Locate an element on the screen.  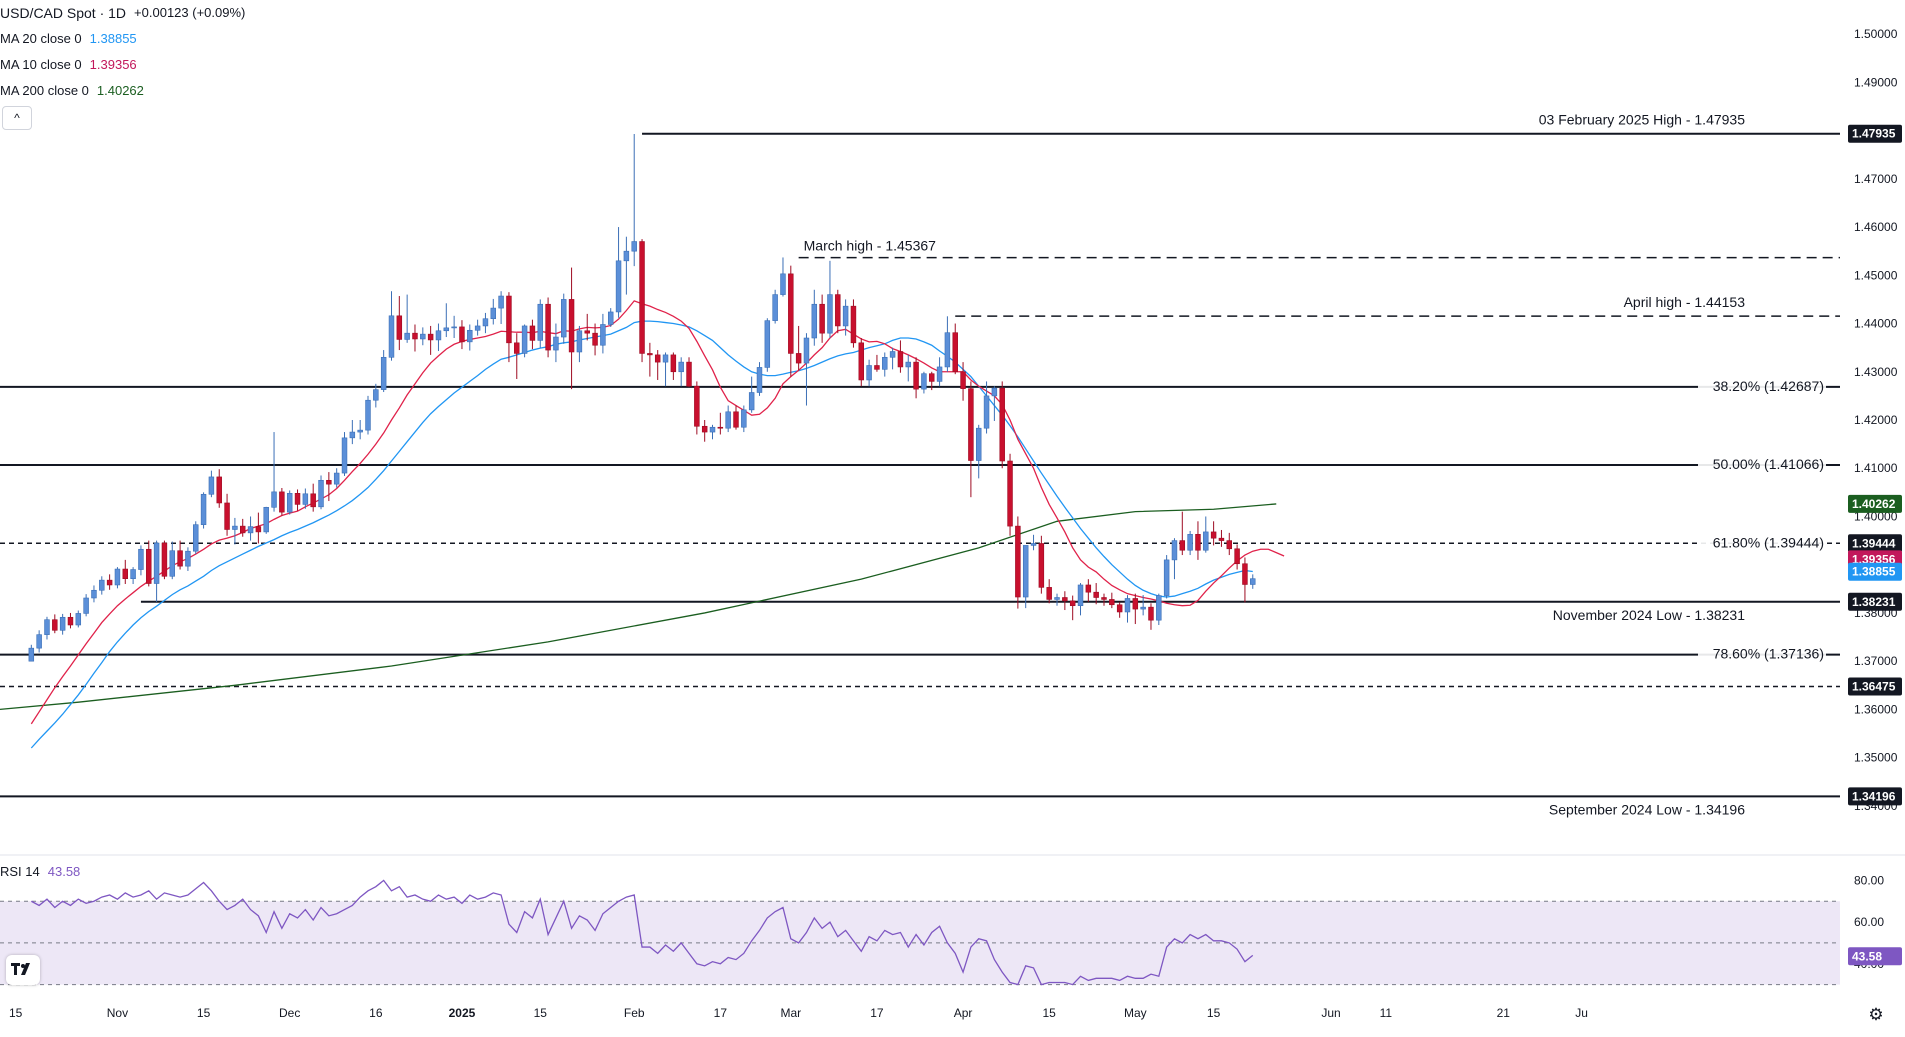
symbol-title: USD/CAD Spot · 1D is located at coordinates (63, 13).